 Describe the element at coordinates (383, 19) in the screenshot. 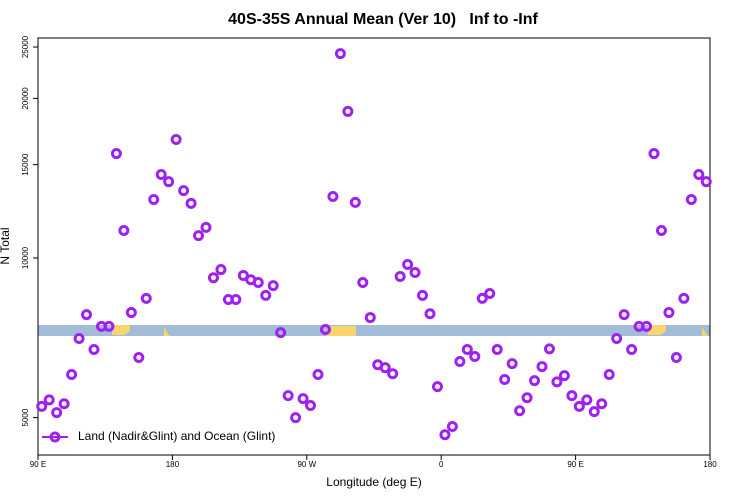

I see `chart-title: 40S-35S Annual Mean (Ver 10) Inf to -Inf` at that location.